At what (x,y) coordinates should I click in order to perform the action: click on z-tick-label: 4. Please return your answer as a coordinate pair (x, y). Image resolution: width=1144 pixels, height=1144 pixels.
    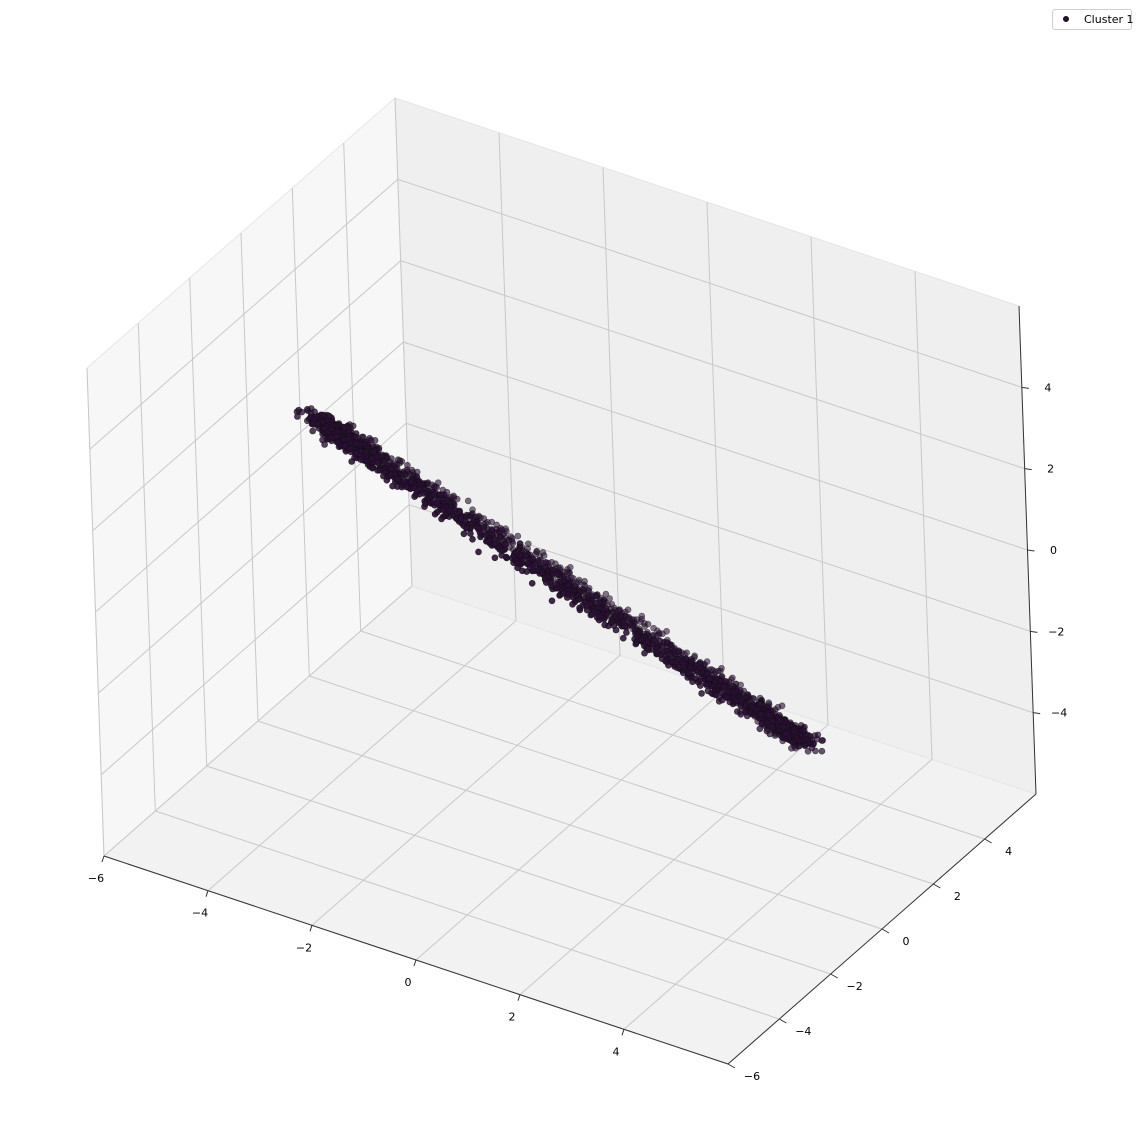
    Looking at the image, I should click on (1047, 387).